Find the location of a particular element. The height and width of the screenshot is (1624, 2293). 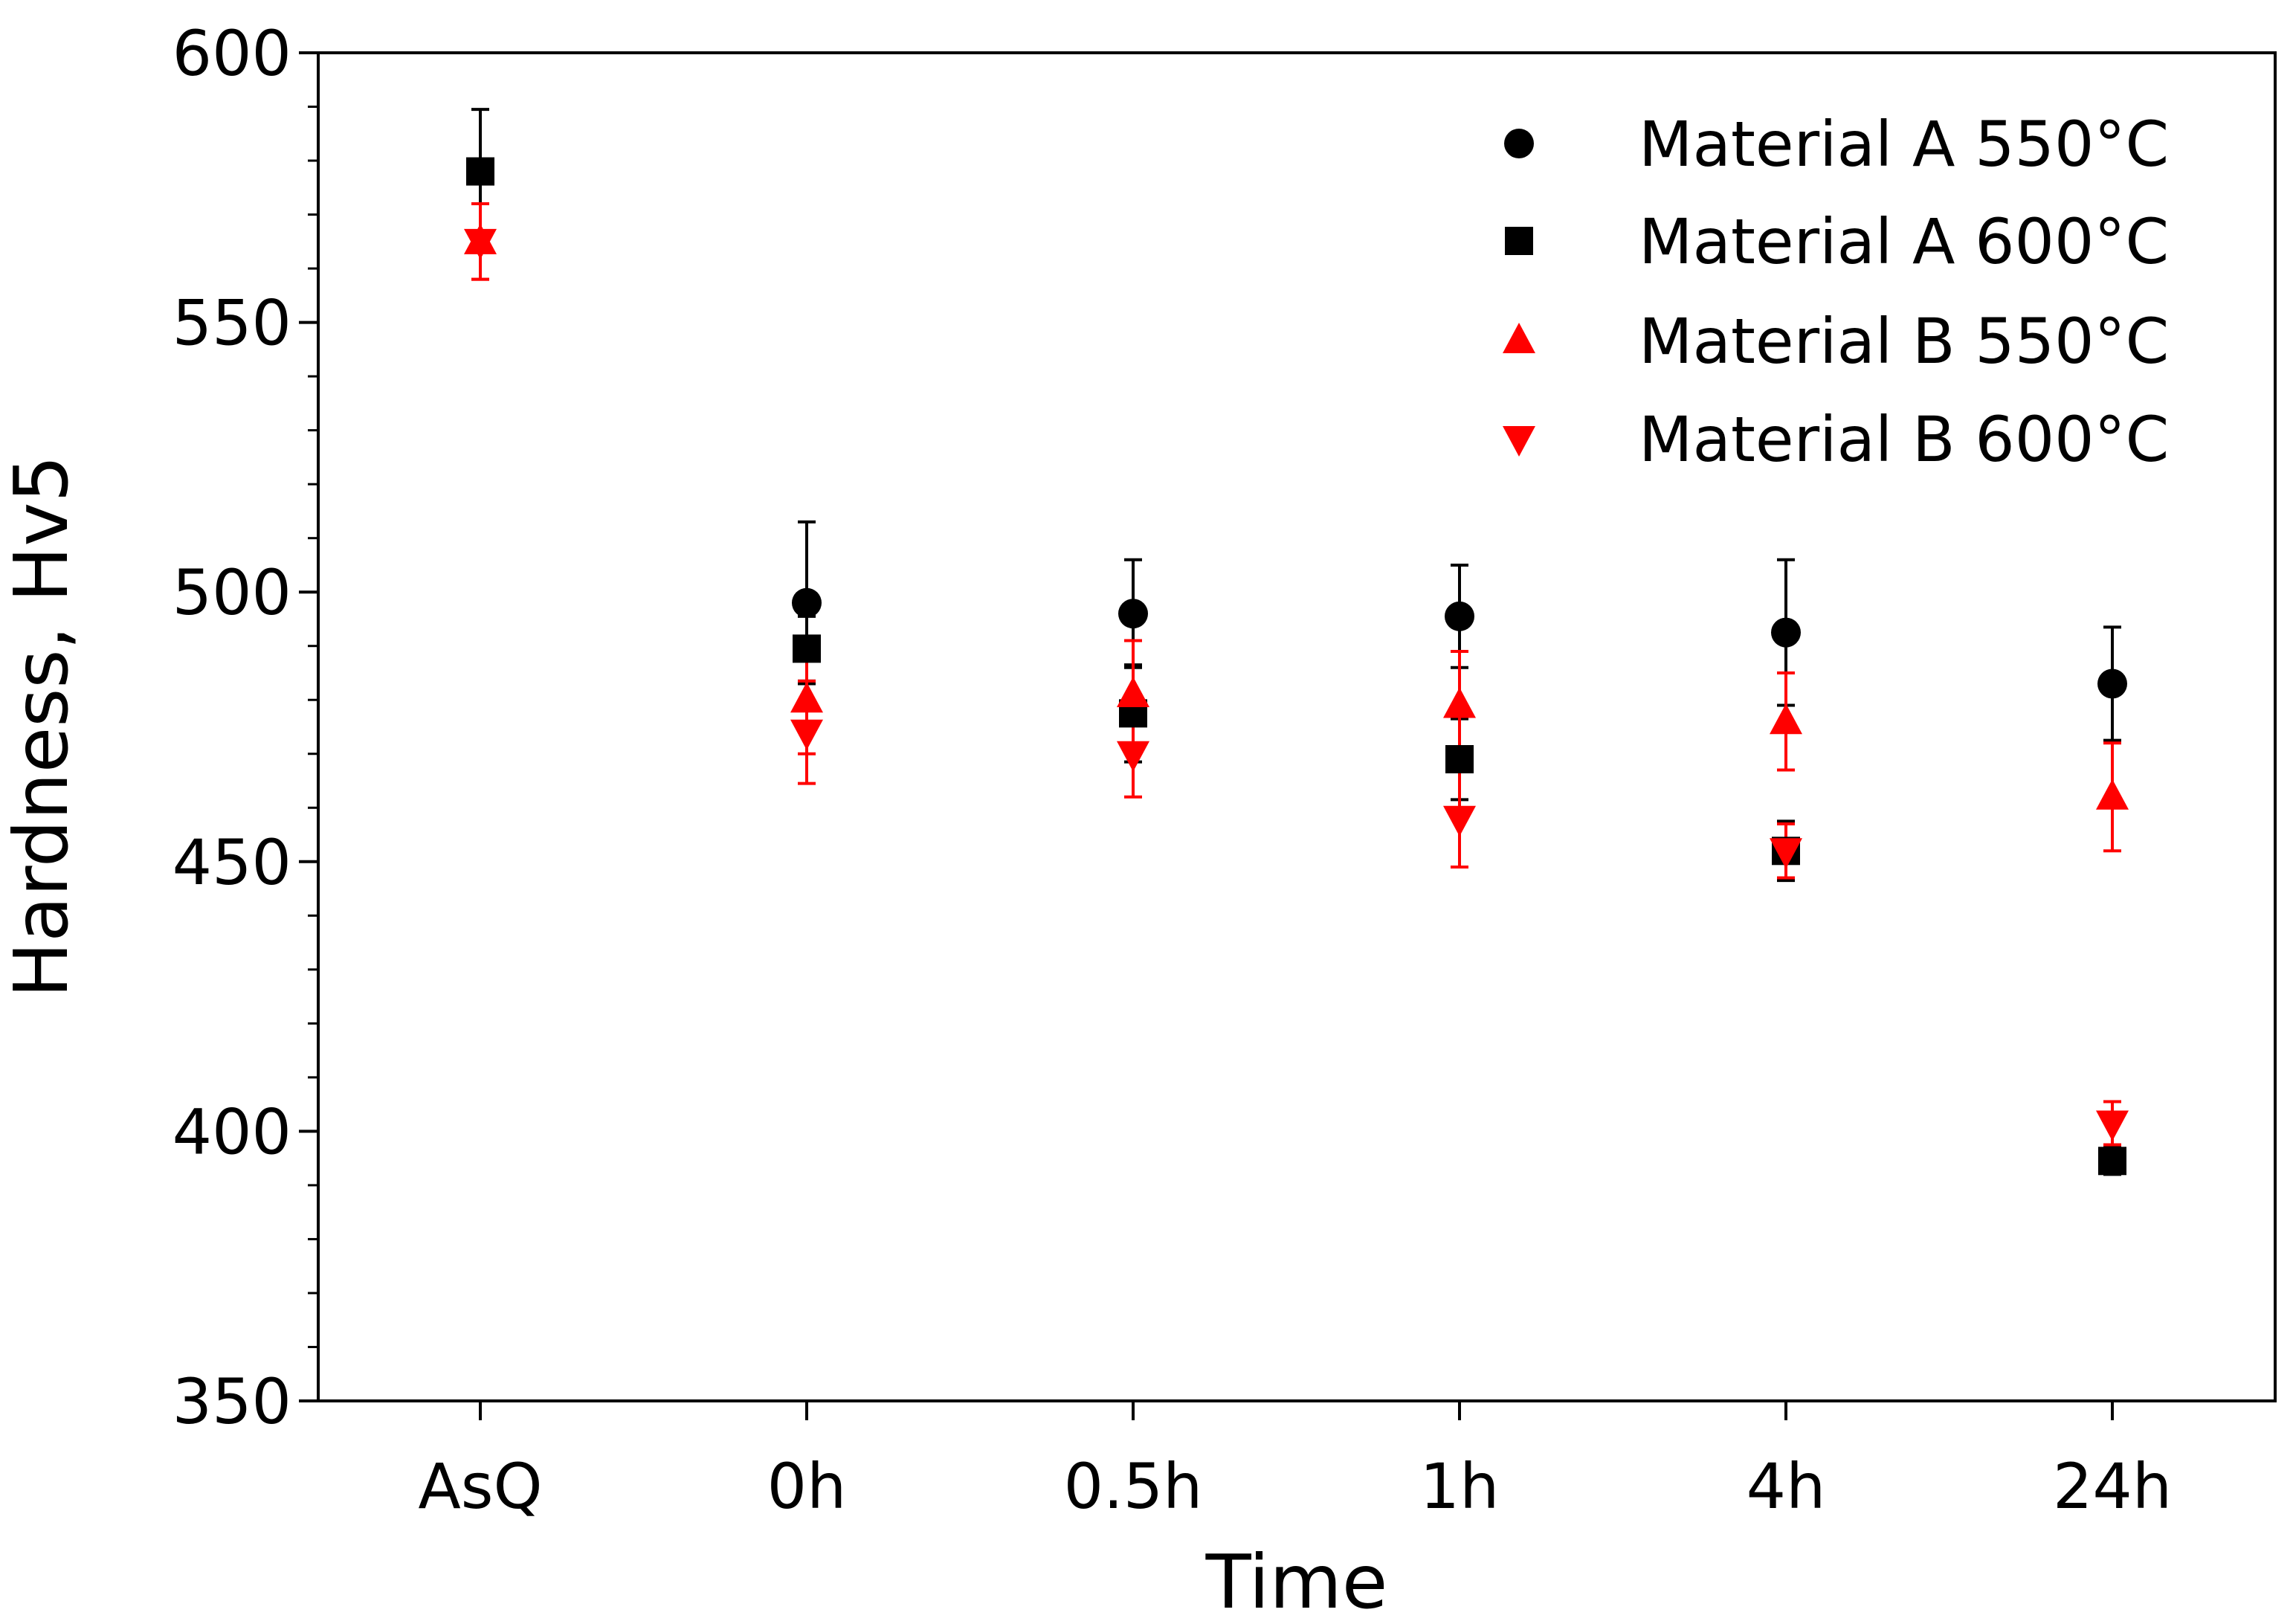

legend-entry: Material A 600°C is located at coordinates (1837, 241).